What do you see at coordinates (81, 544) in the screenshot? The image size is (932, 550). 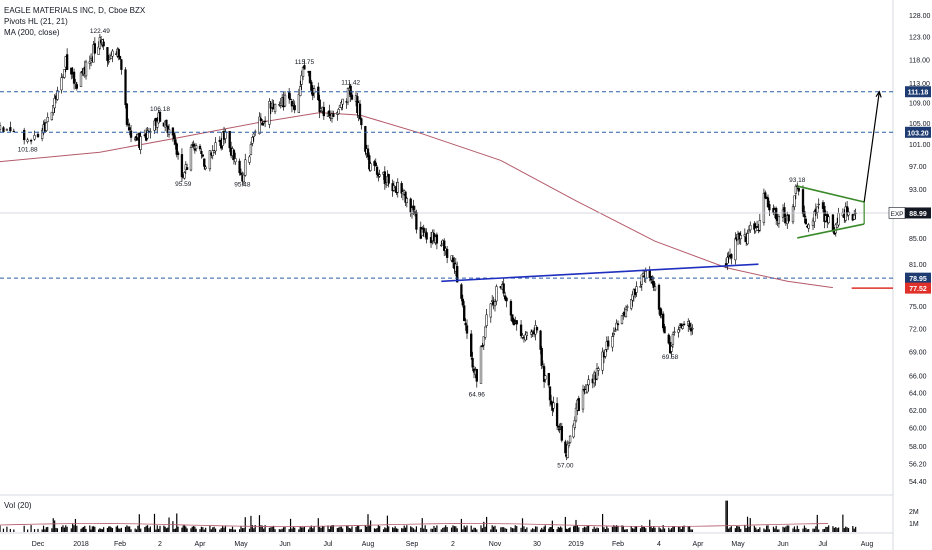 I see `time-tick-label: 2018` at bounding box center [81, 544].